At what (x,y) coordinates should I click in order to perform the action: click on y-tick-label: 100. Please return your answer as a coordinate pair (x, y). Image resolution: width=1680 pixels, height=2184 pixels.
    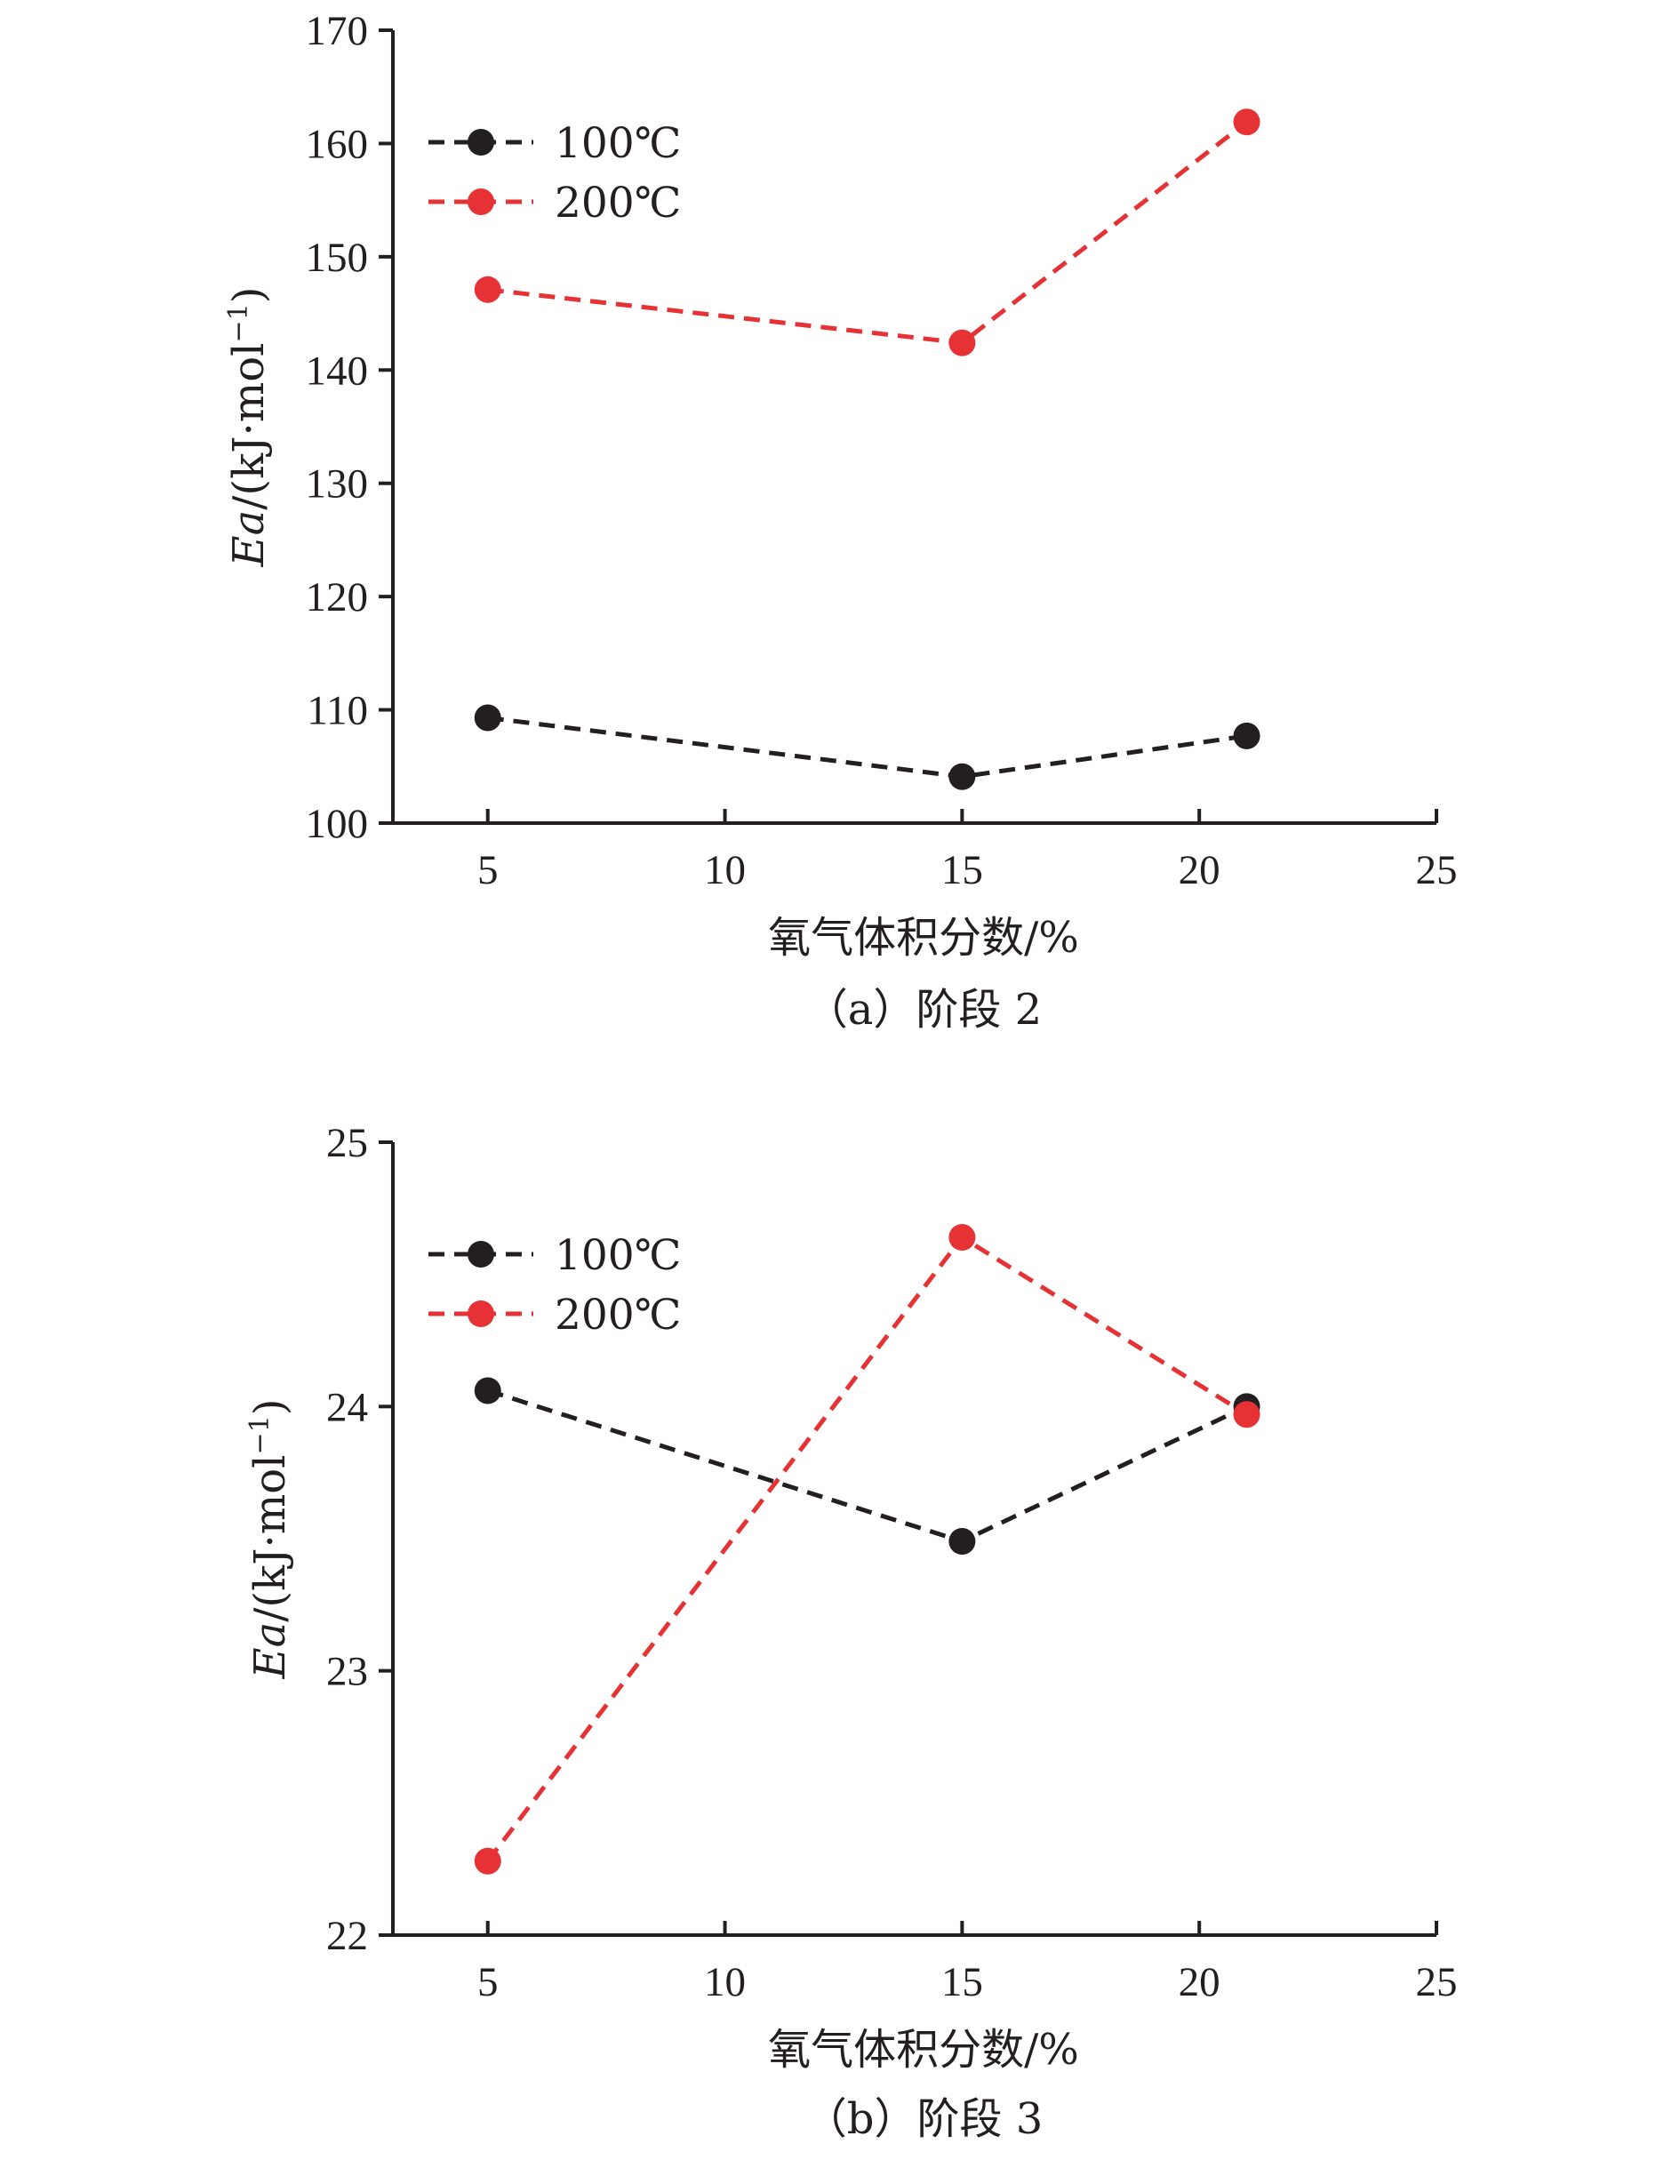
    Looking at the image, I should click on (337, 824).